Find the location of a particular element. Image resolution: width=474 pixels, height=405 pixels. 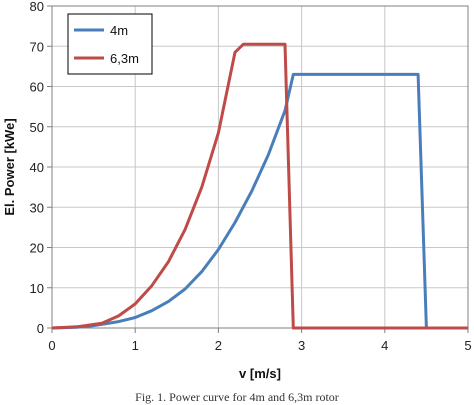

y-axis-ticks: 0 10 20 30 40 50 60 70 80 is located at coordinates (41, 168).